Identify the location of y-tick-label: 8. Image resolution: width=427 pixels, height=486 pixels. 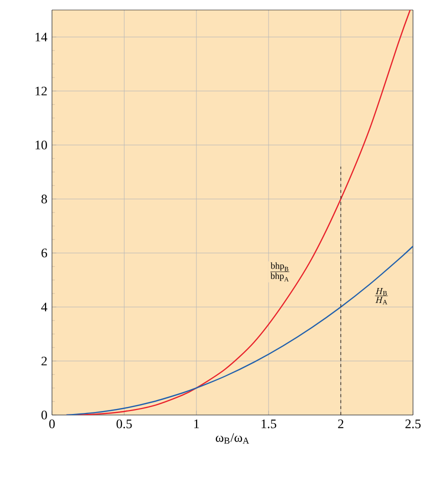
(44, 199).